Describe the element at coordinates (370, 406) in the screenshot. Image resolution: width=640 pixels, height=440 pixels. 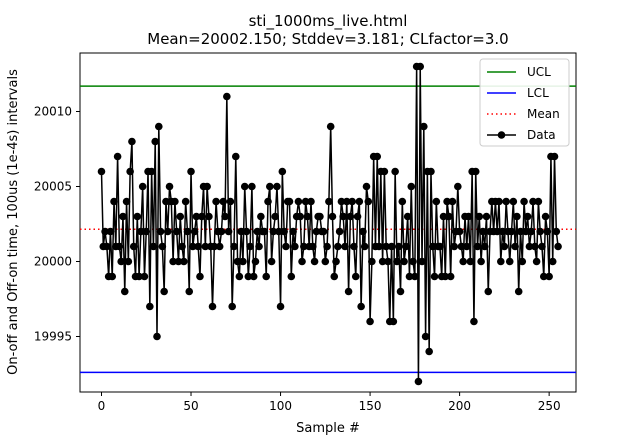
I see `x-tick-label: 150` at that location.